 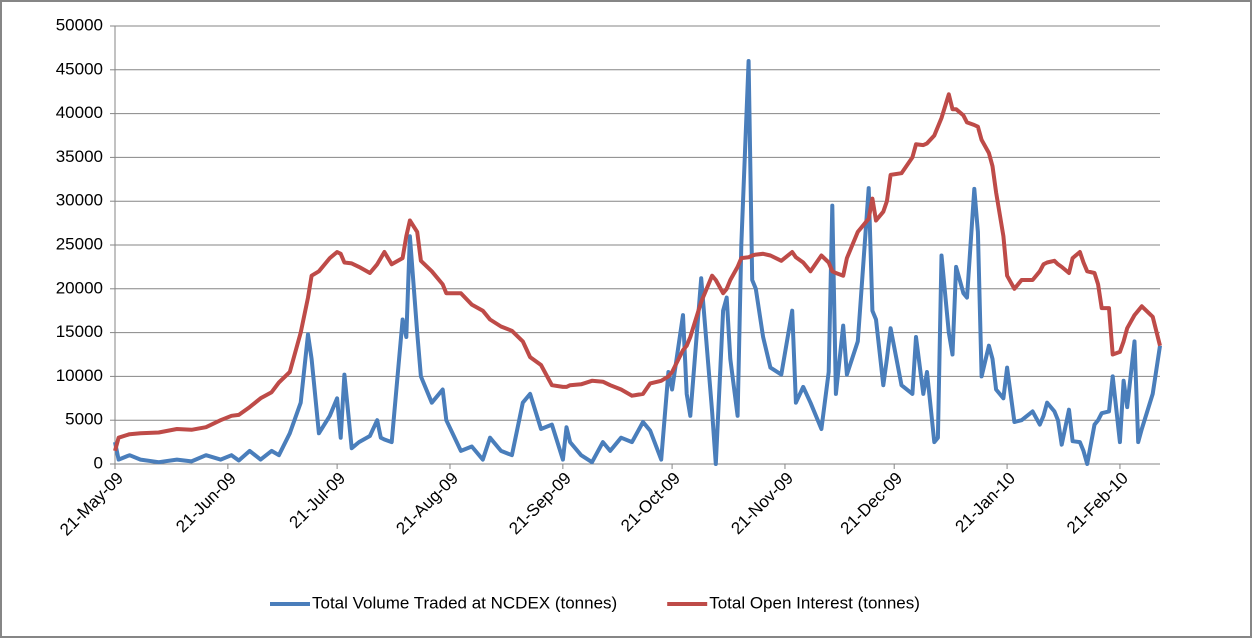 I want to click on y-tick-label: 45000, so click(x=79, y=68).